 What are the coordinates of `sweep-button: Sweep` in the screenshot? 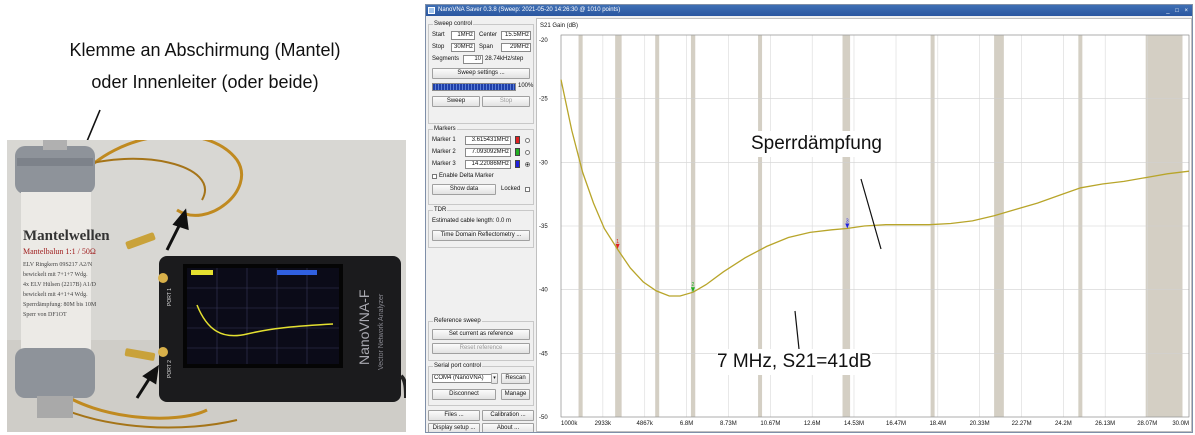 It's located at (456, 101).